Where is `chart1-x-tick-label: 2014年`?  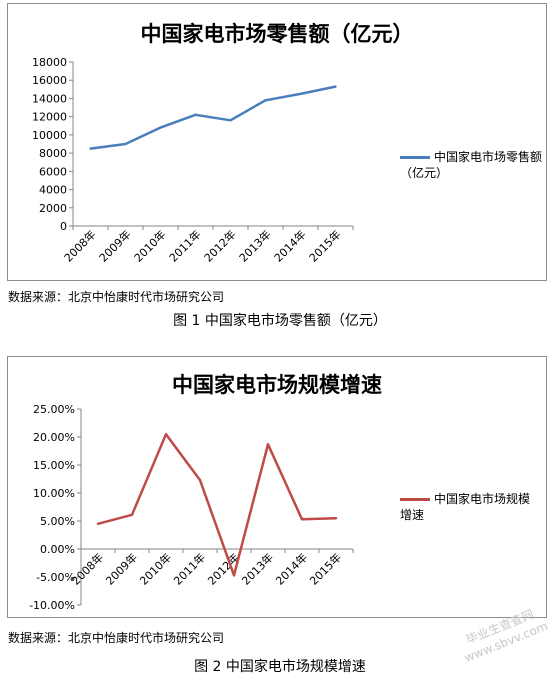
chart1-x-tick-label: 2014年 is located at coordinates (289, 245).